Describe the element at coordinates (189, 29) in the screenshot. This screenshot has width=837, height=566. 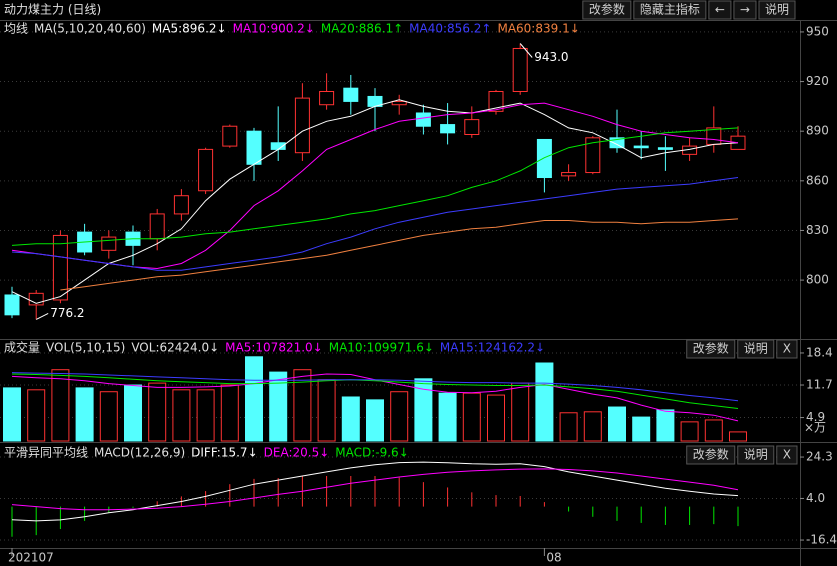
I see `legend-entry: MA5:896.2↓` at that location.